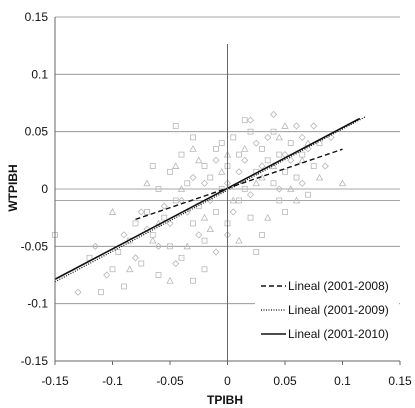 The image size is (415, 408). I want to click on legend-background, so click(327, 308).